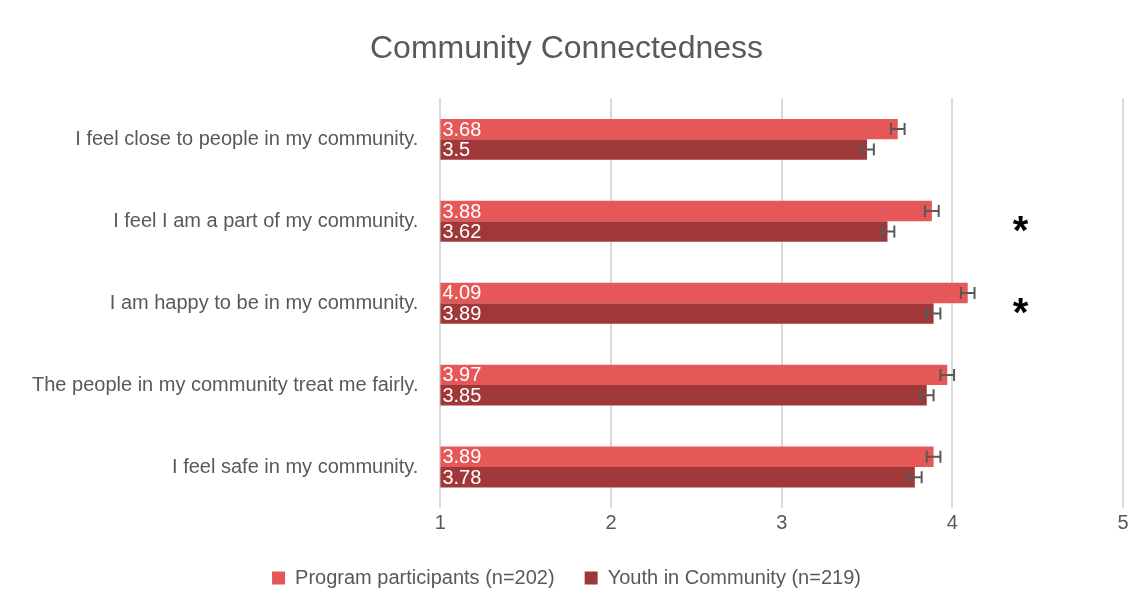 The image size is (1148, 608). What do you see at coordinates (295, 465) in the screenshot?
I see `y-tick-label: I feel safe in my community.` at bounding box center [295, 465].